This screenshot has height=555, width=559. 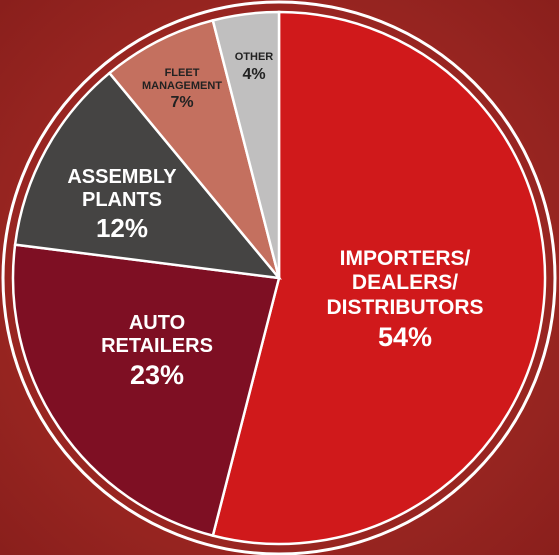 I want to click on value-label: 23%, so click(x=157, y=375).